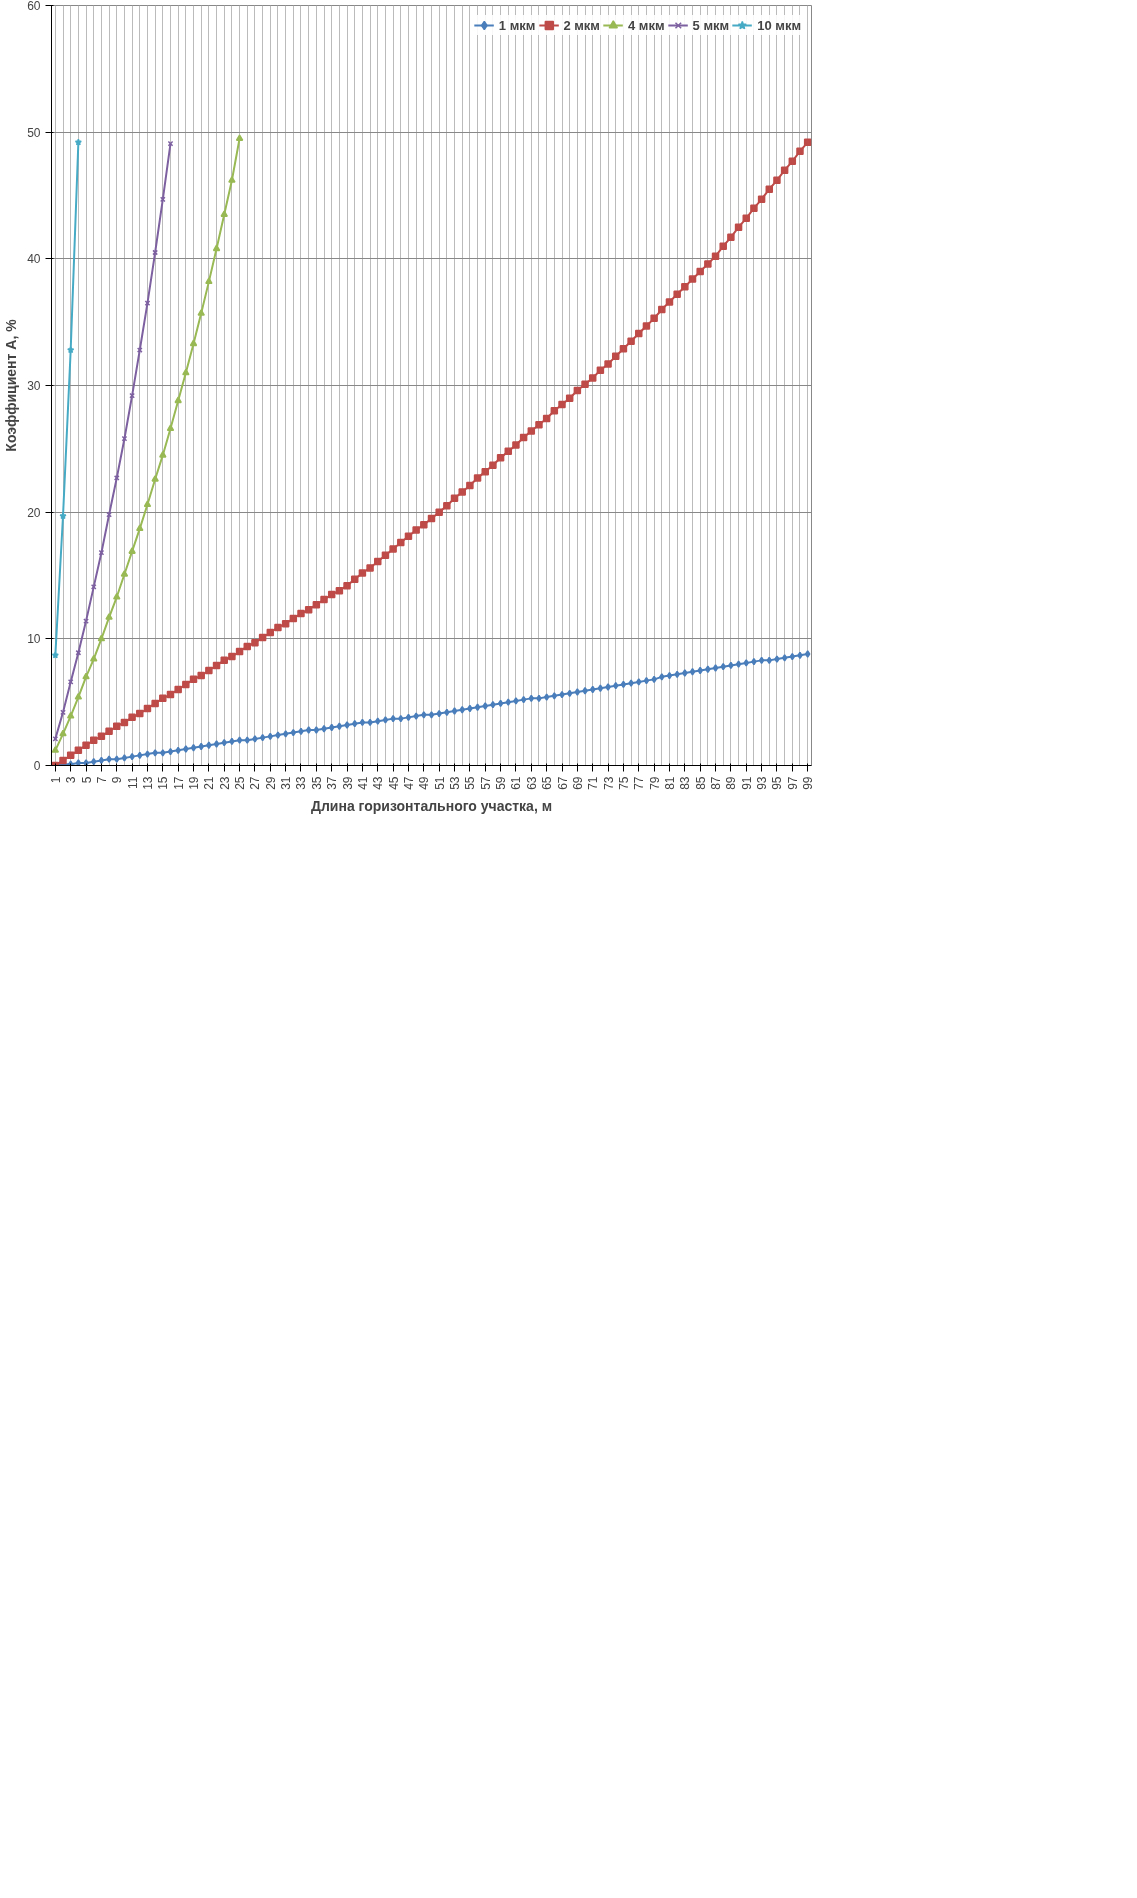  I want to click on x-tick-label: 85, so click(700, 783).